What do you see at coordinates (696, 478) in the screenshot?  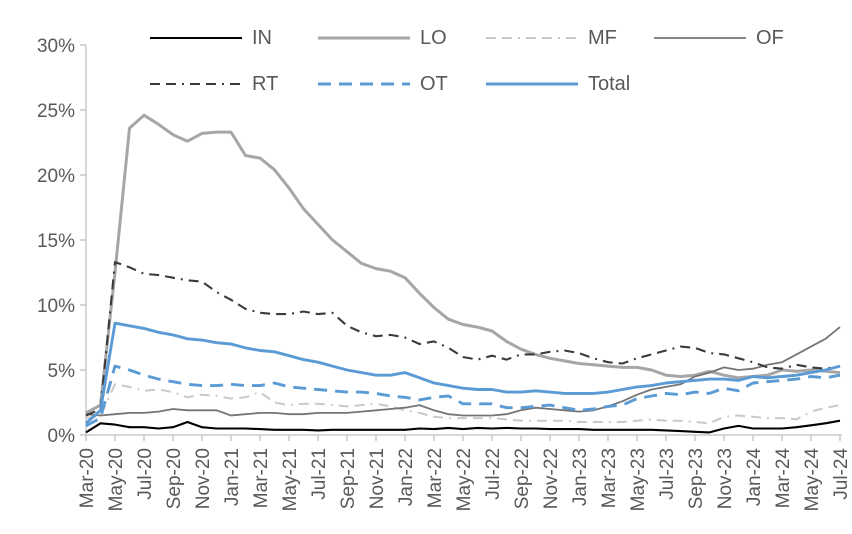 I see `x-axis-label: Sep-23` at bounding box center [696, 478].